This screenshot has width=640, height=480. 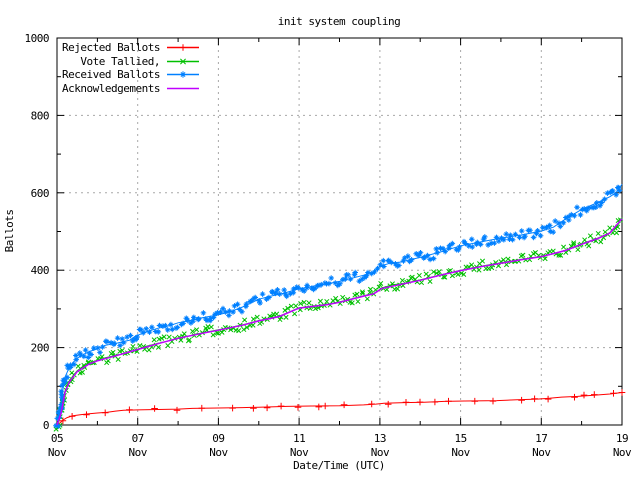 What do you see at coordinates (541, 438) in the screenshot?
I see `x-tick-label-day: 17` at bounding box center [541, 438].